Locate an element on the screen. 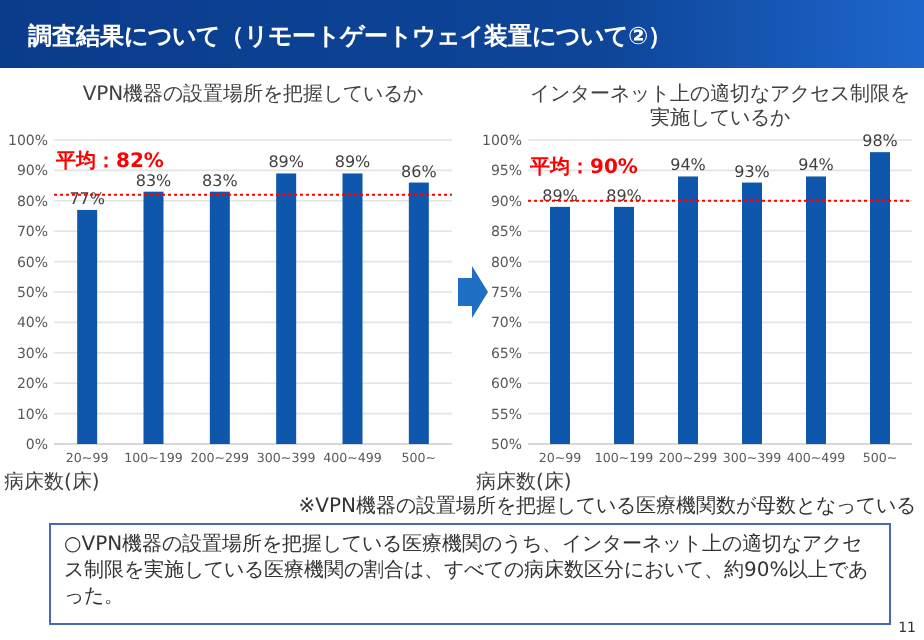  chart-title: VPN機器の設置場所を把握しているか is located at coordinates (253, 94).